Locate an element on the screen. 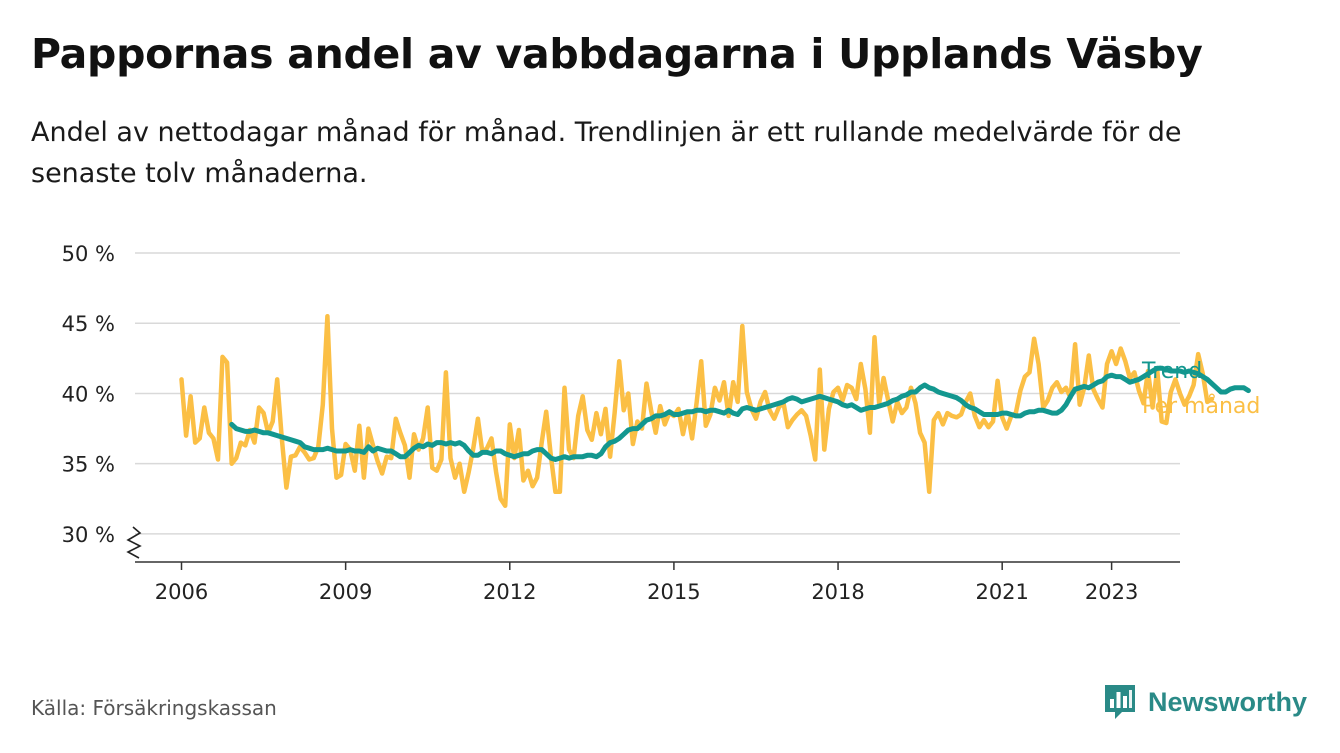  x-tick-label: 2012 is located at coordinates (509, 592).